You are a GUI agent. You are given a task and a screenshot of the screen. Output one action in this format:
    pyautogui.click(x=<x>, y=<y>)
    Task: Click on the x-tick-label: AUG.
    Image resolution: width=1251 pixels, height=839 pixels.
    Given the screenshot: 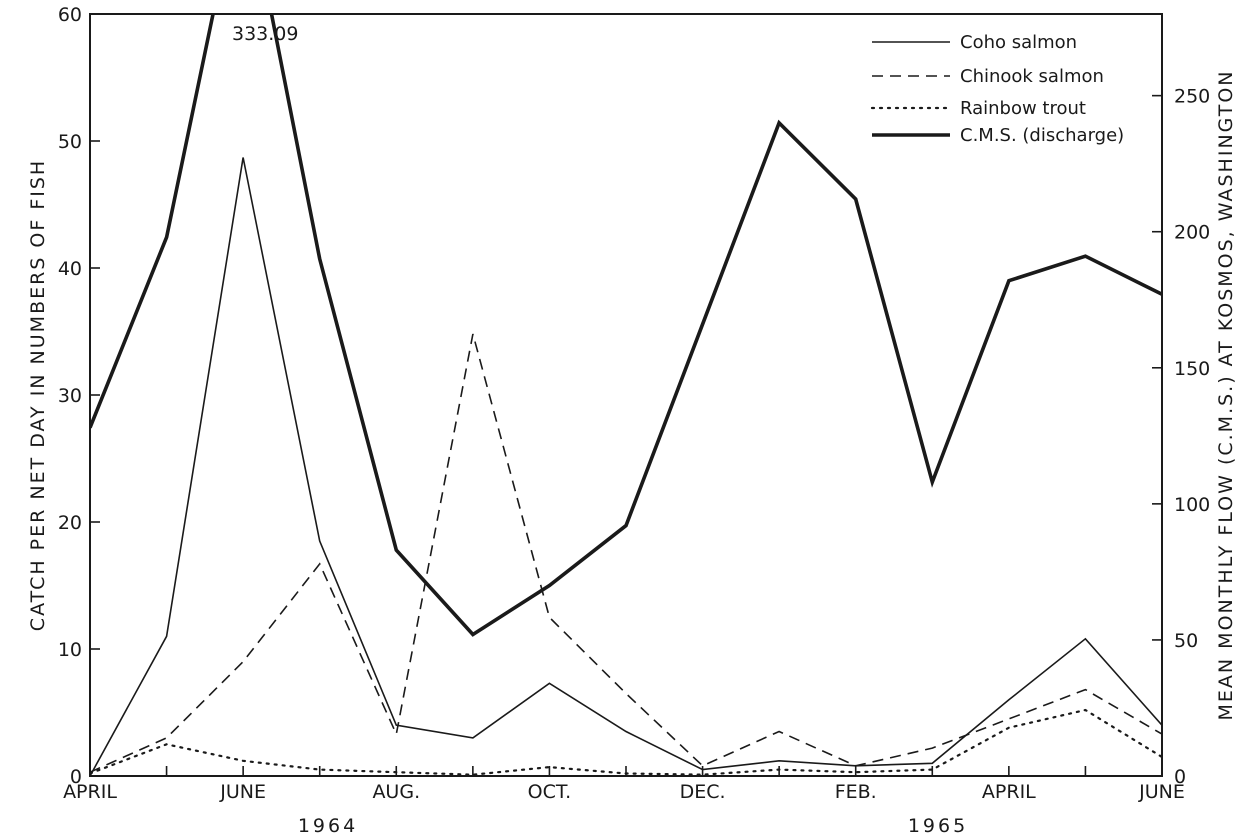 What is the action you would take?
    pyautogui.click(x=396, y=792)
    